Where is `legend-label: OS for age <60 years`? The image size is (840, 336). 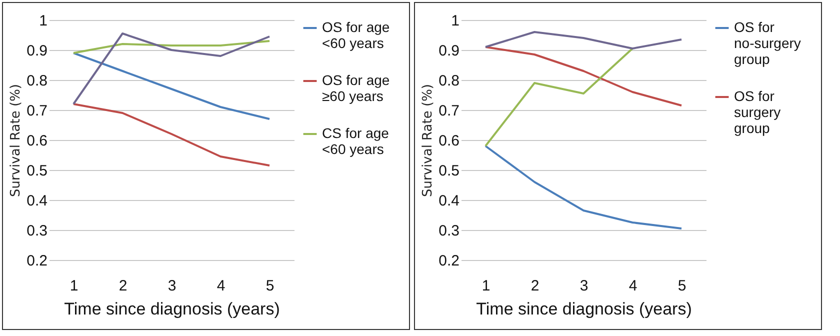
legend-label: OS for age <60 years is located at coordinates (356, 35).